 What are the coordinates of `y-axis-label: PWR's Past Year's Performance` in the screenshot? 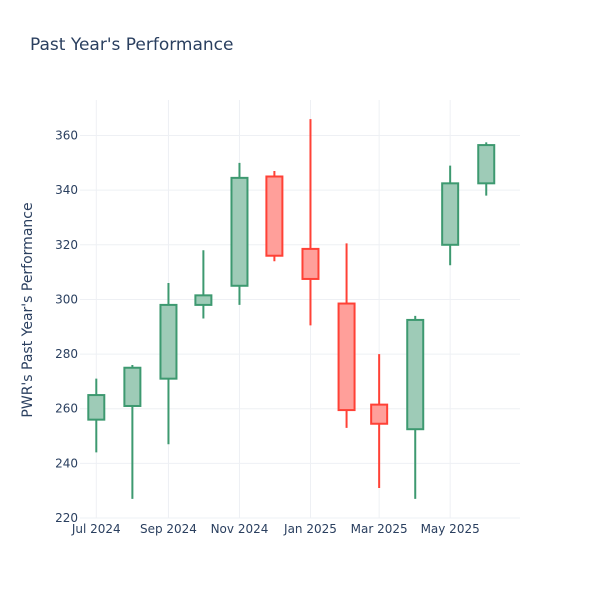 It's located at (28, 309).